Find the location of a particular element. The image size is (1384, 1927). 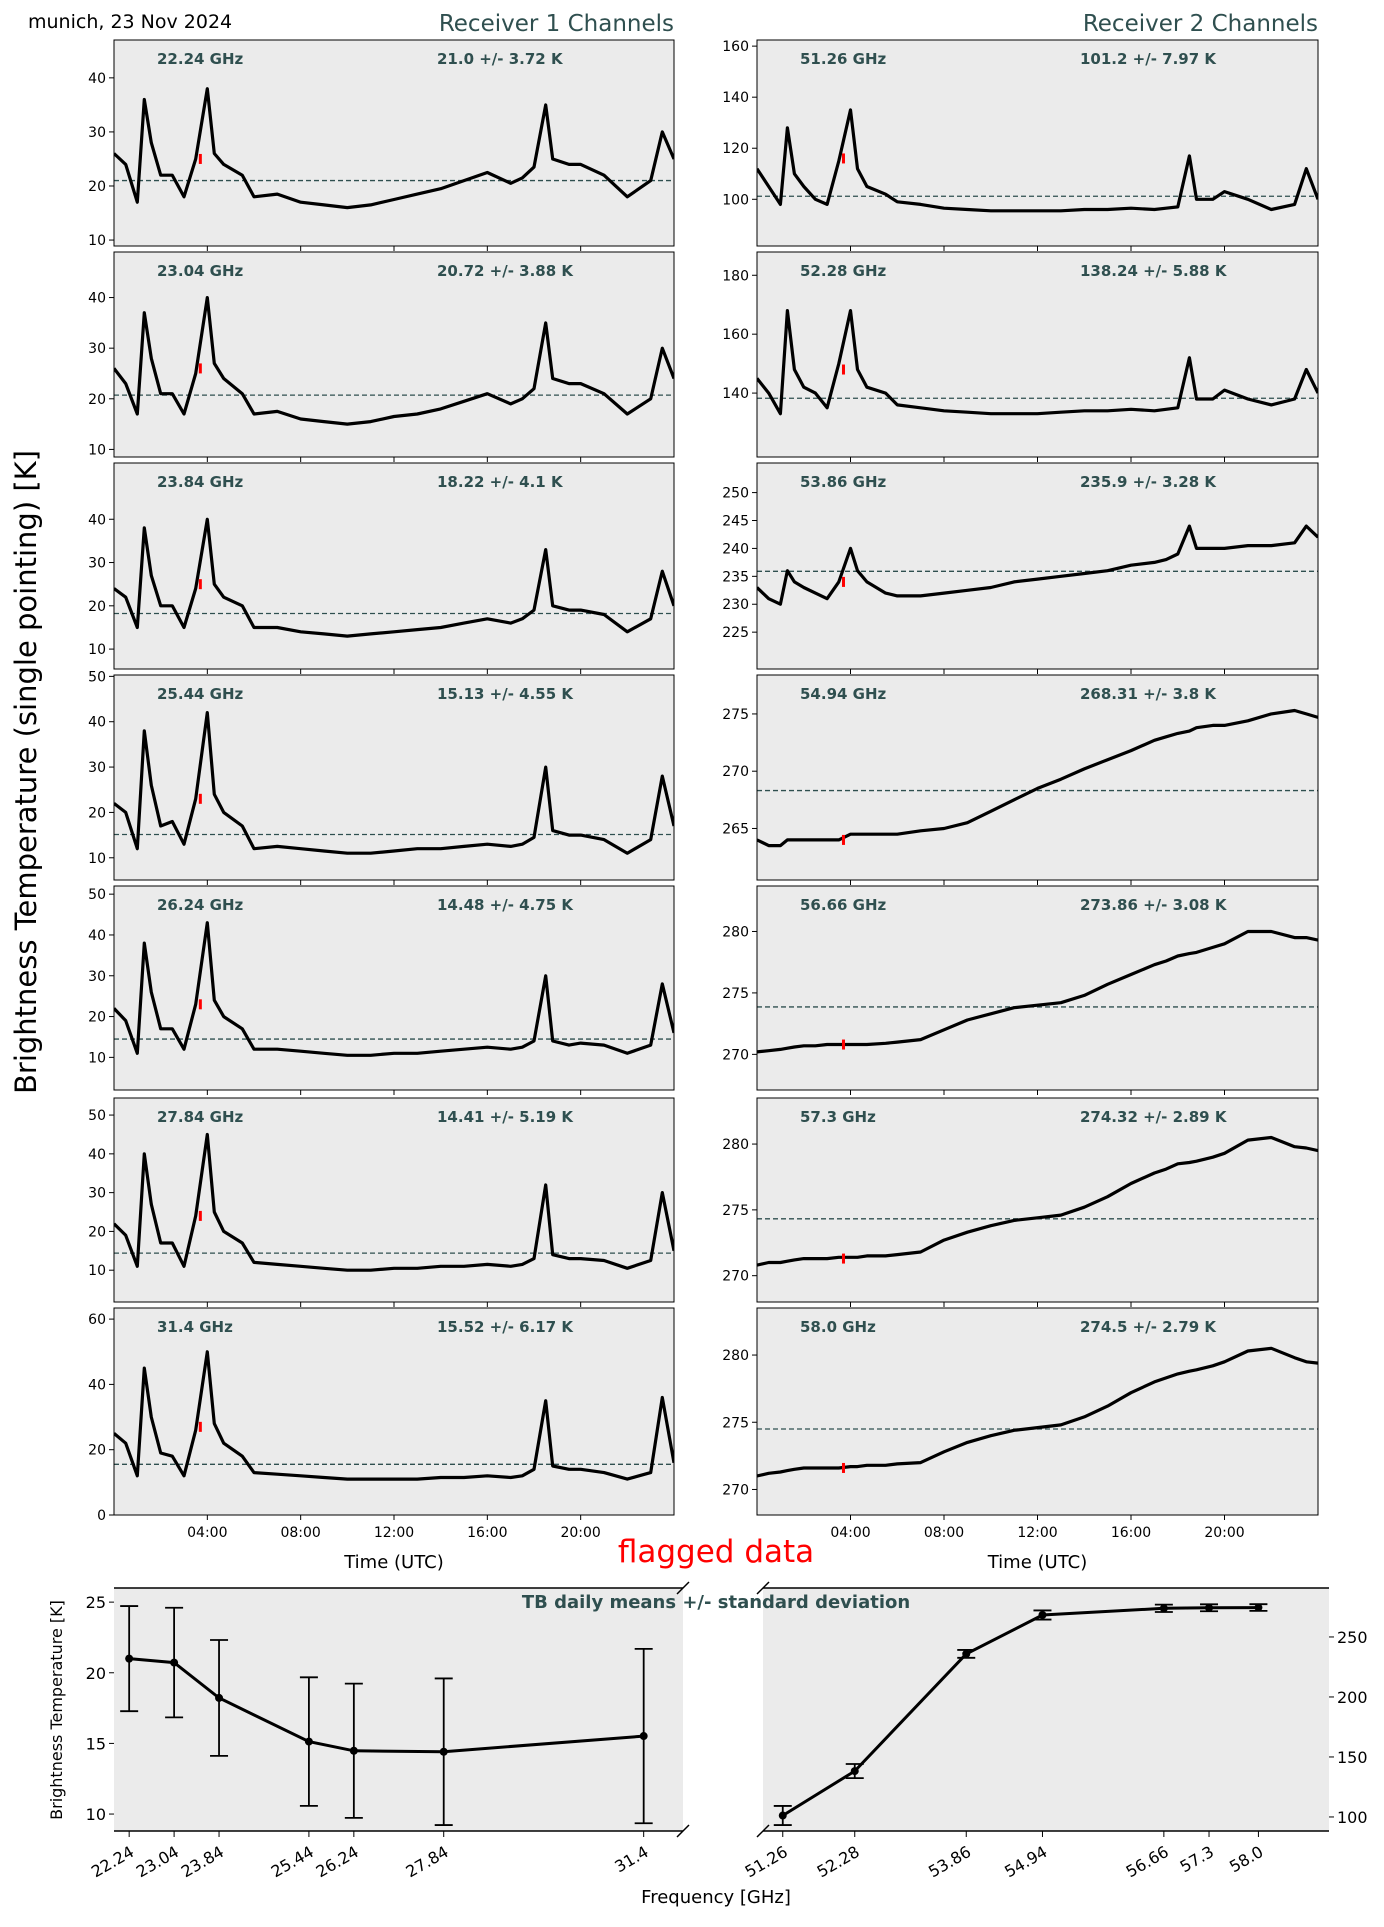

channel-stats-label: 273.86 +/- 3.08 K is located at coordinates (1154, 905).